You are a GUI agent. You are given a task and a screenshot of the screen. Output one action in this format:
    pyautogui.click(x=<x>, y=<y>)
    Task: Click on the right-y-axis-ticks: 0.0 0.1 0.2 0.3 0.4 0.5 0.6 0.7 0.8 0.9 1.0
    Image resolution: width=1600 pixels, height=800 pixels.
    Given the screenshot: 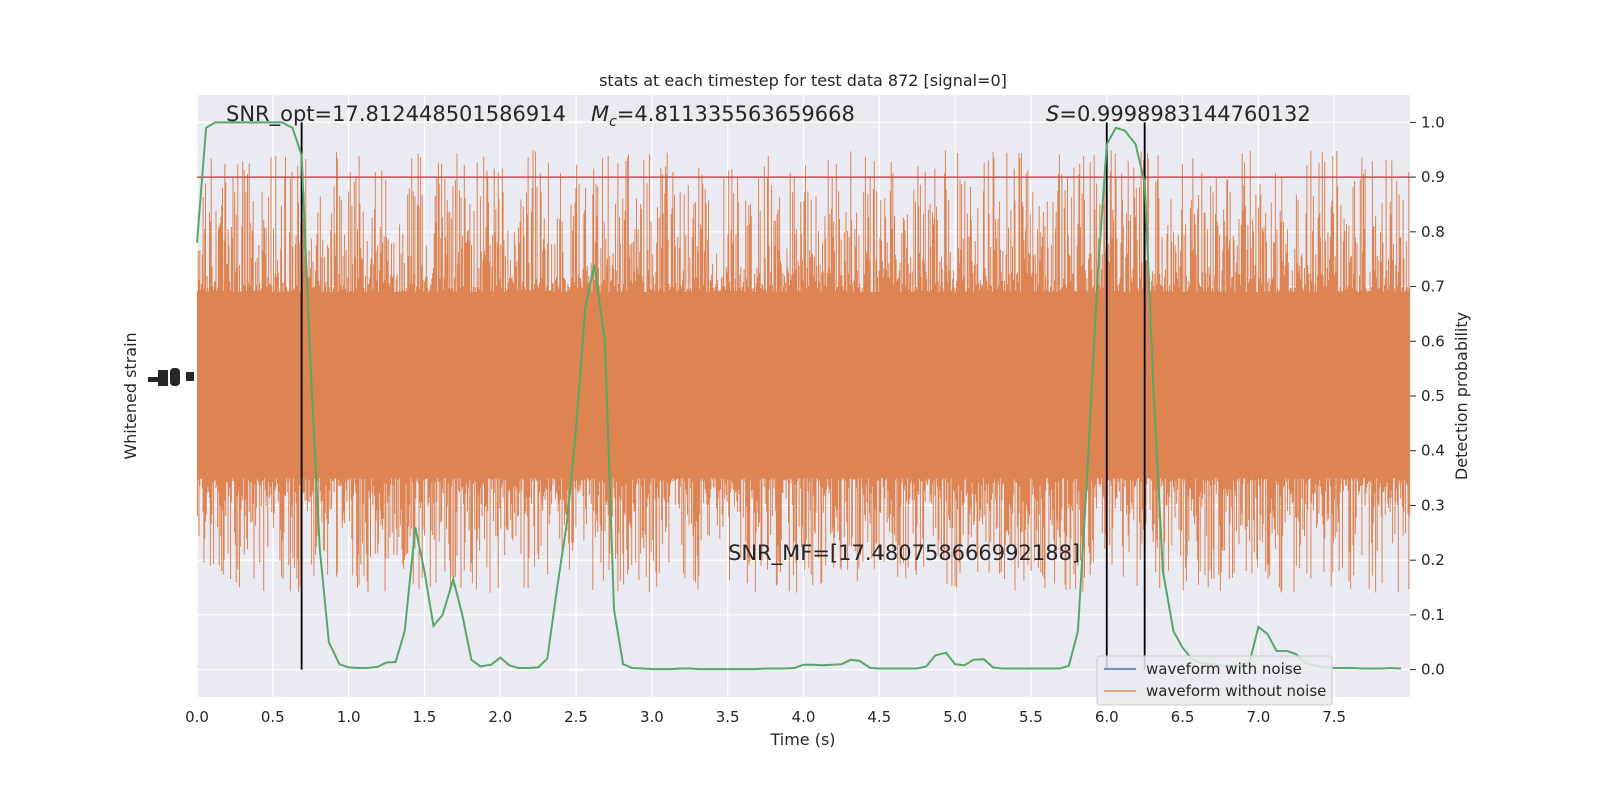 What is the action you would take?
    pyautogui.click(x=1427, y=396)
    